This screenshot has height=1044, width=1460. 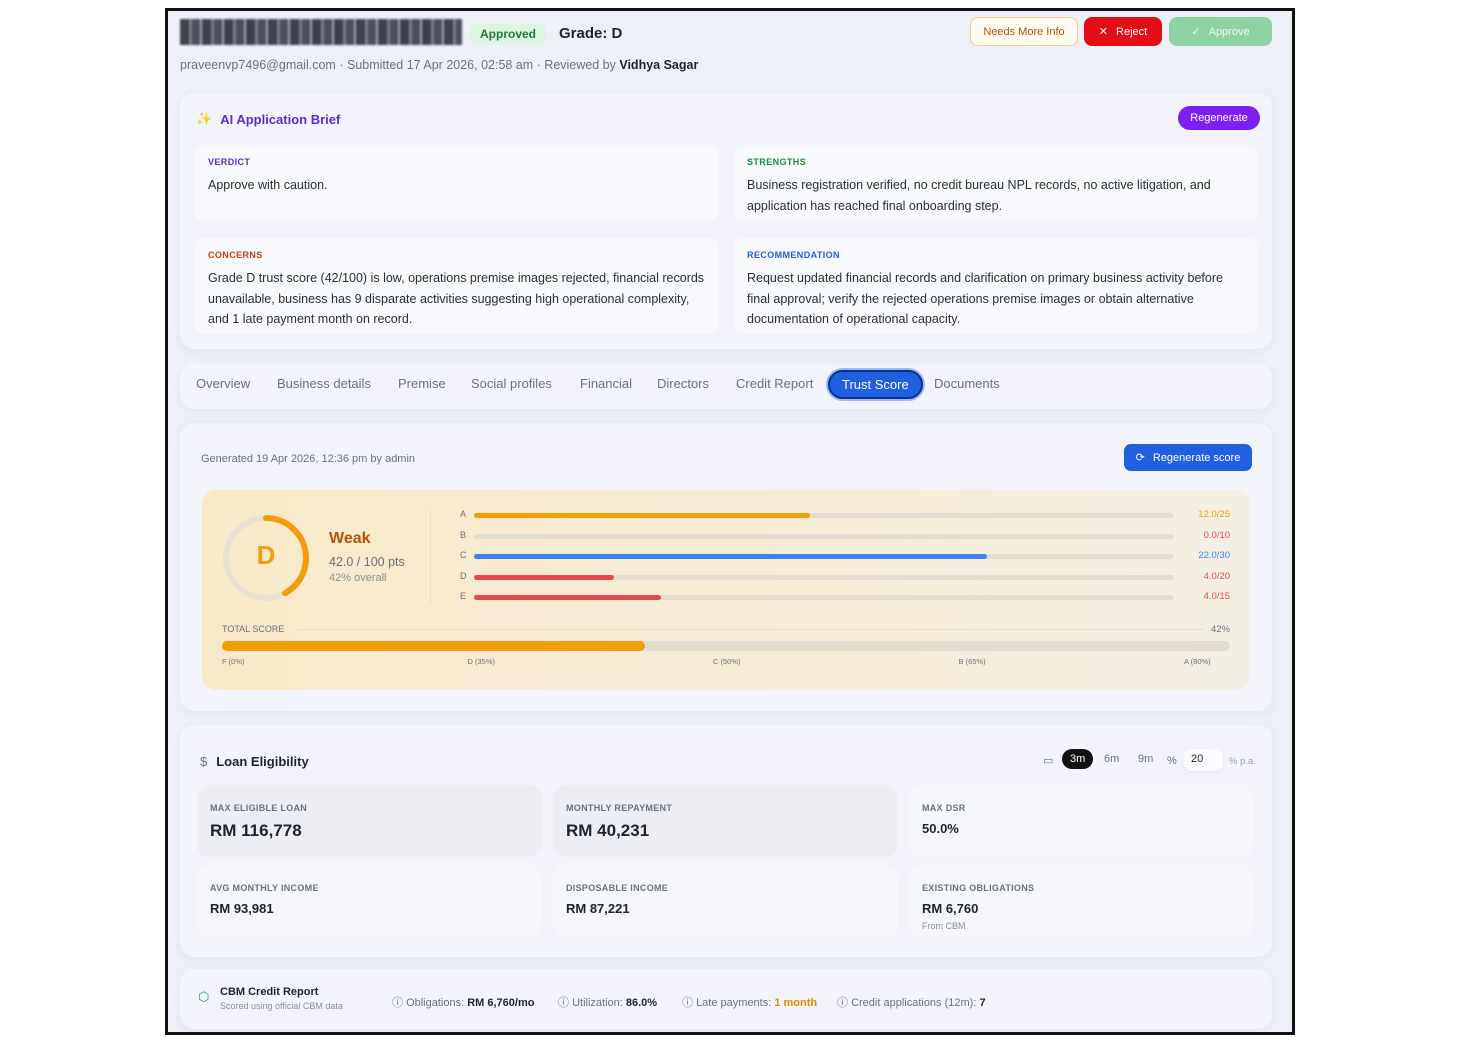 What do you see at coordinates (1197, 661) in the screenshot?
I see `scale-tick: A (80%)` at bounding box center [1197, 661].